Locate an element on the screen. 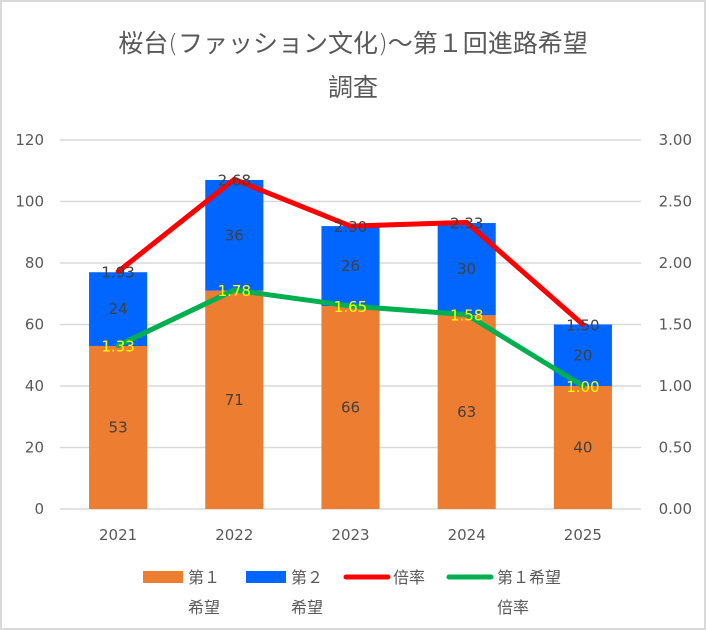  bar-first-choice-label: 63 is located at coordinates (466, 412).